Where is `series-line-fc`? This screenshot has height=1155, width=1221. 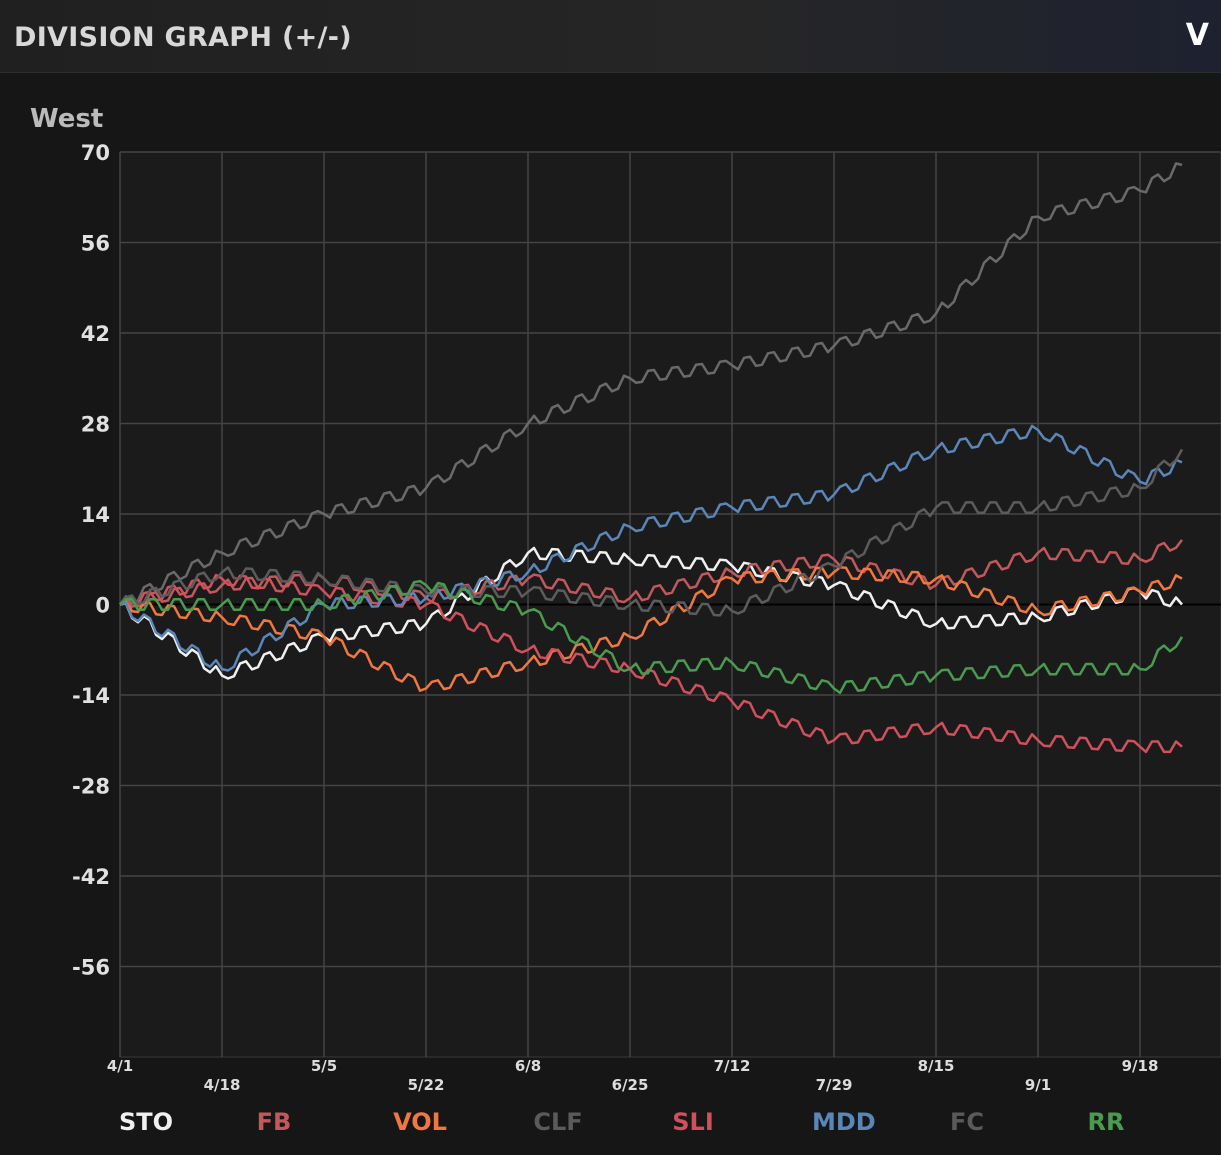
series-line-fc is located at coordinates (651, 532).